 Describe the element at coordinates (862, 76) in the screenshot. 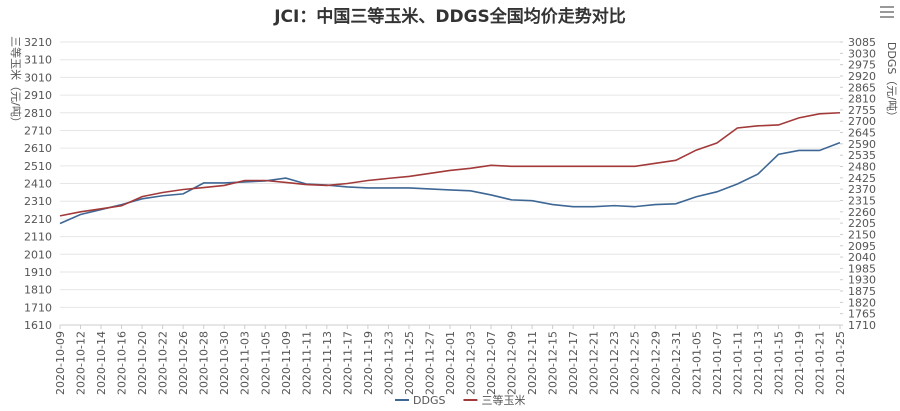

I see `y2-tick-label: 2920` at that location.